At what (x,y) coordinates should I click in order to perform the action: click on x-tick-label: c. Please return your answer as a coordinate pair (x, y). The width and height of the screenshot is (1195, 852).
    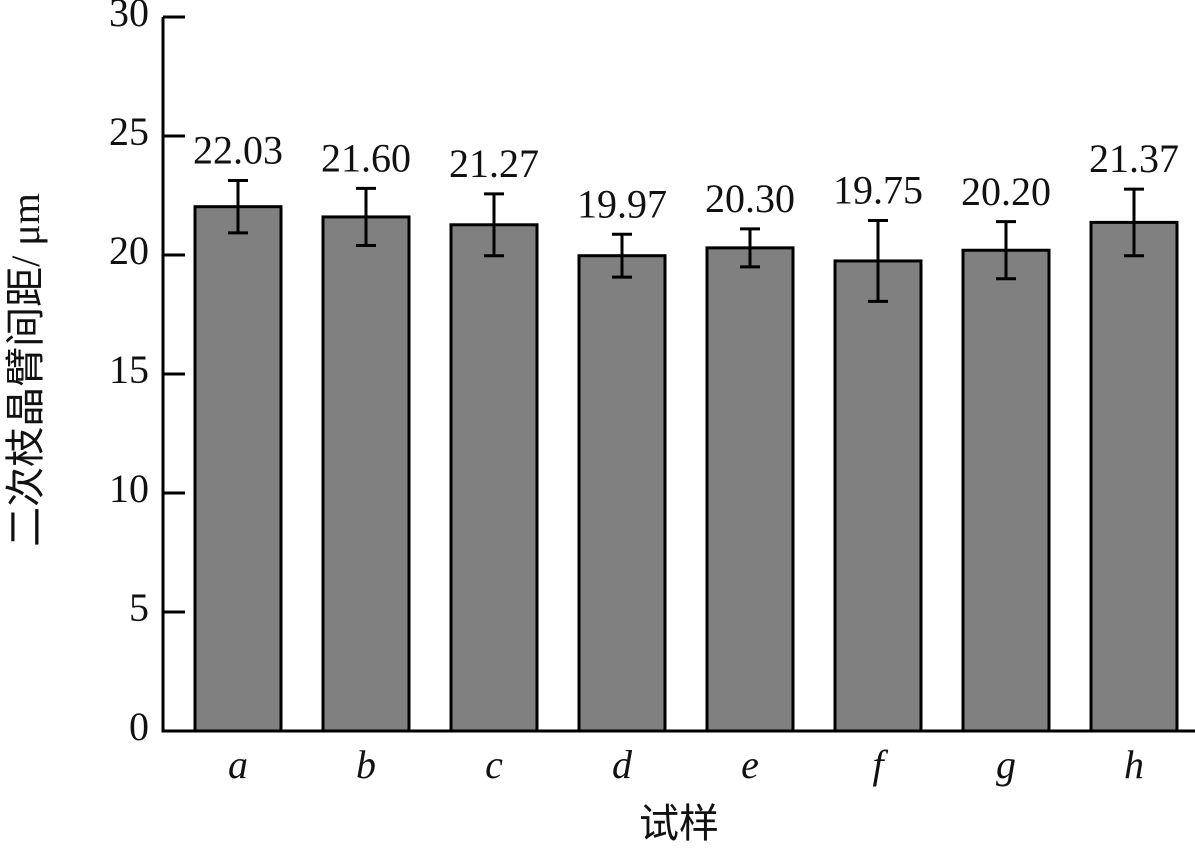
    Looking at the image, I should click on (494, 764).